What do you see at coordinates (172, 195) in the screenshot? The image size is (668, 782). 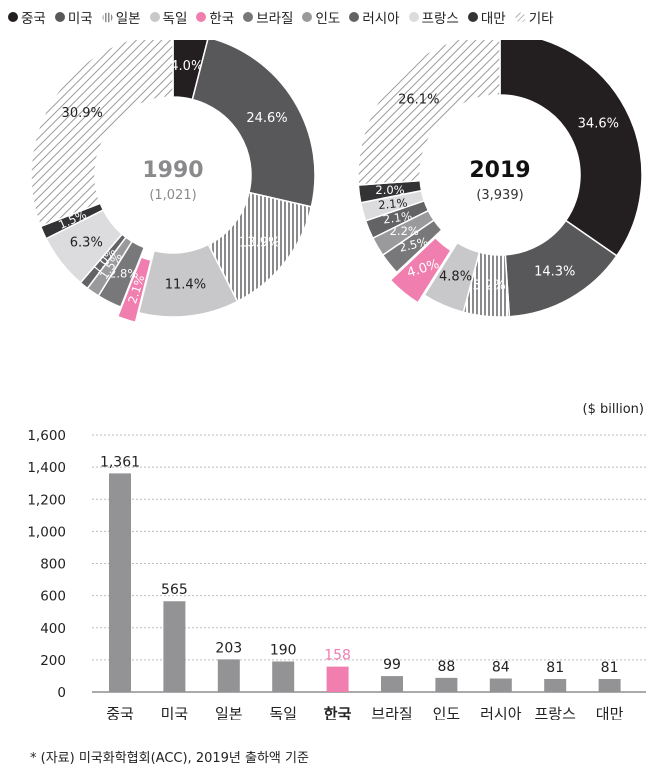 I see `donut-center-subtitle: (1,021)` at bounding box center [172, 195].